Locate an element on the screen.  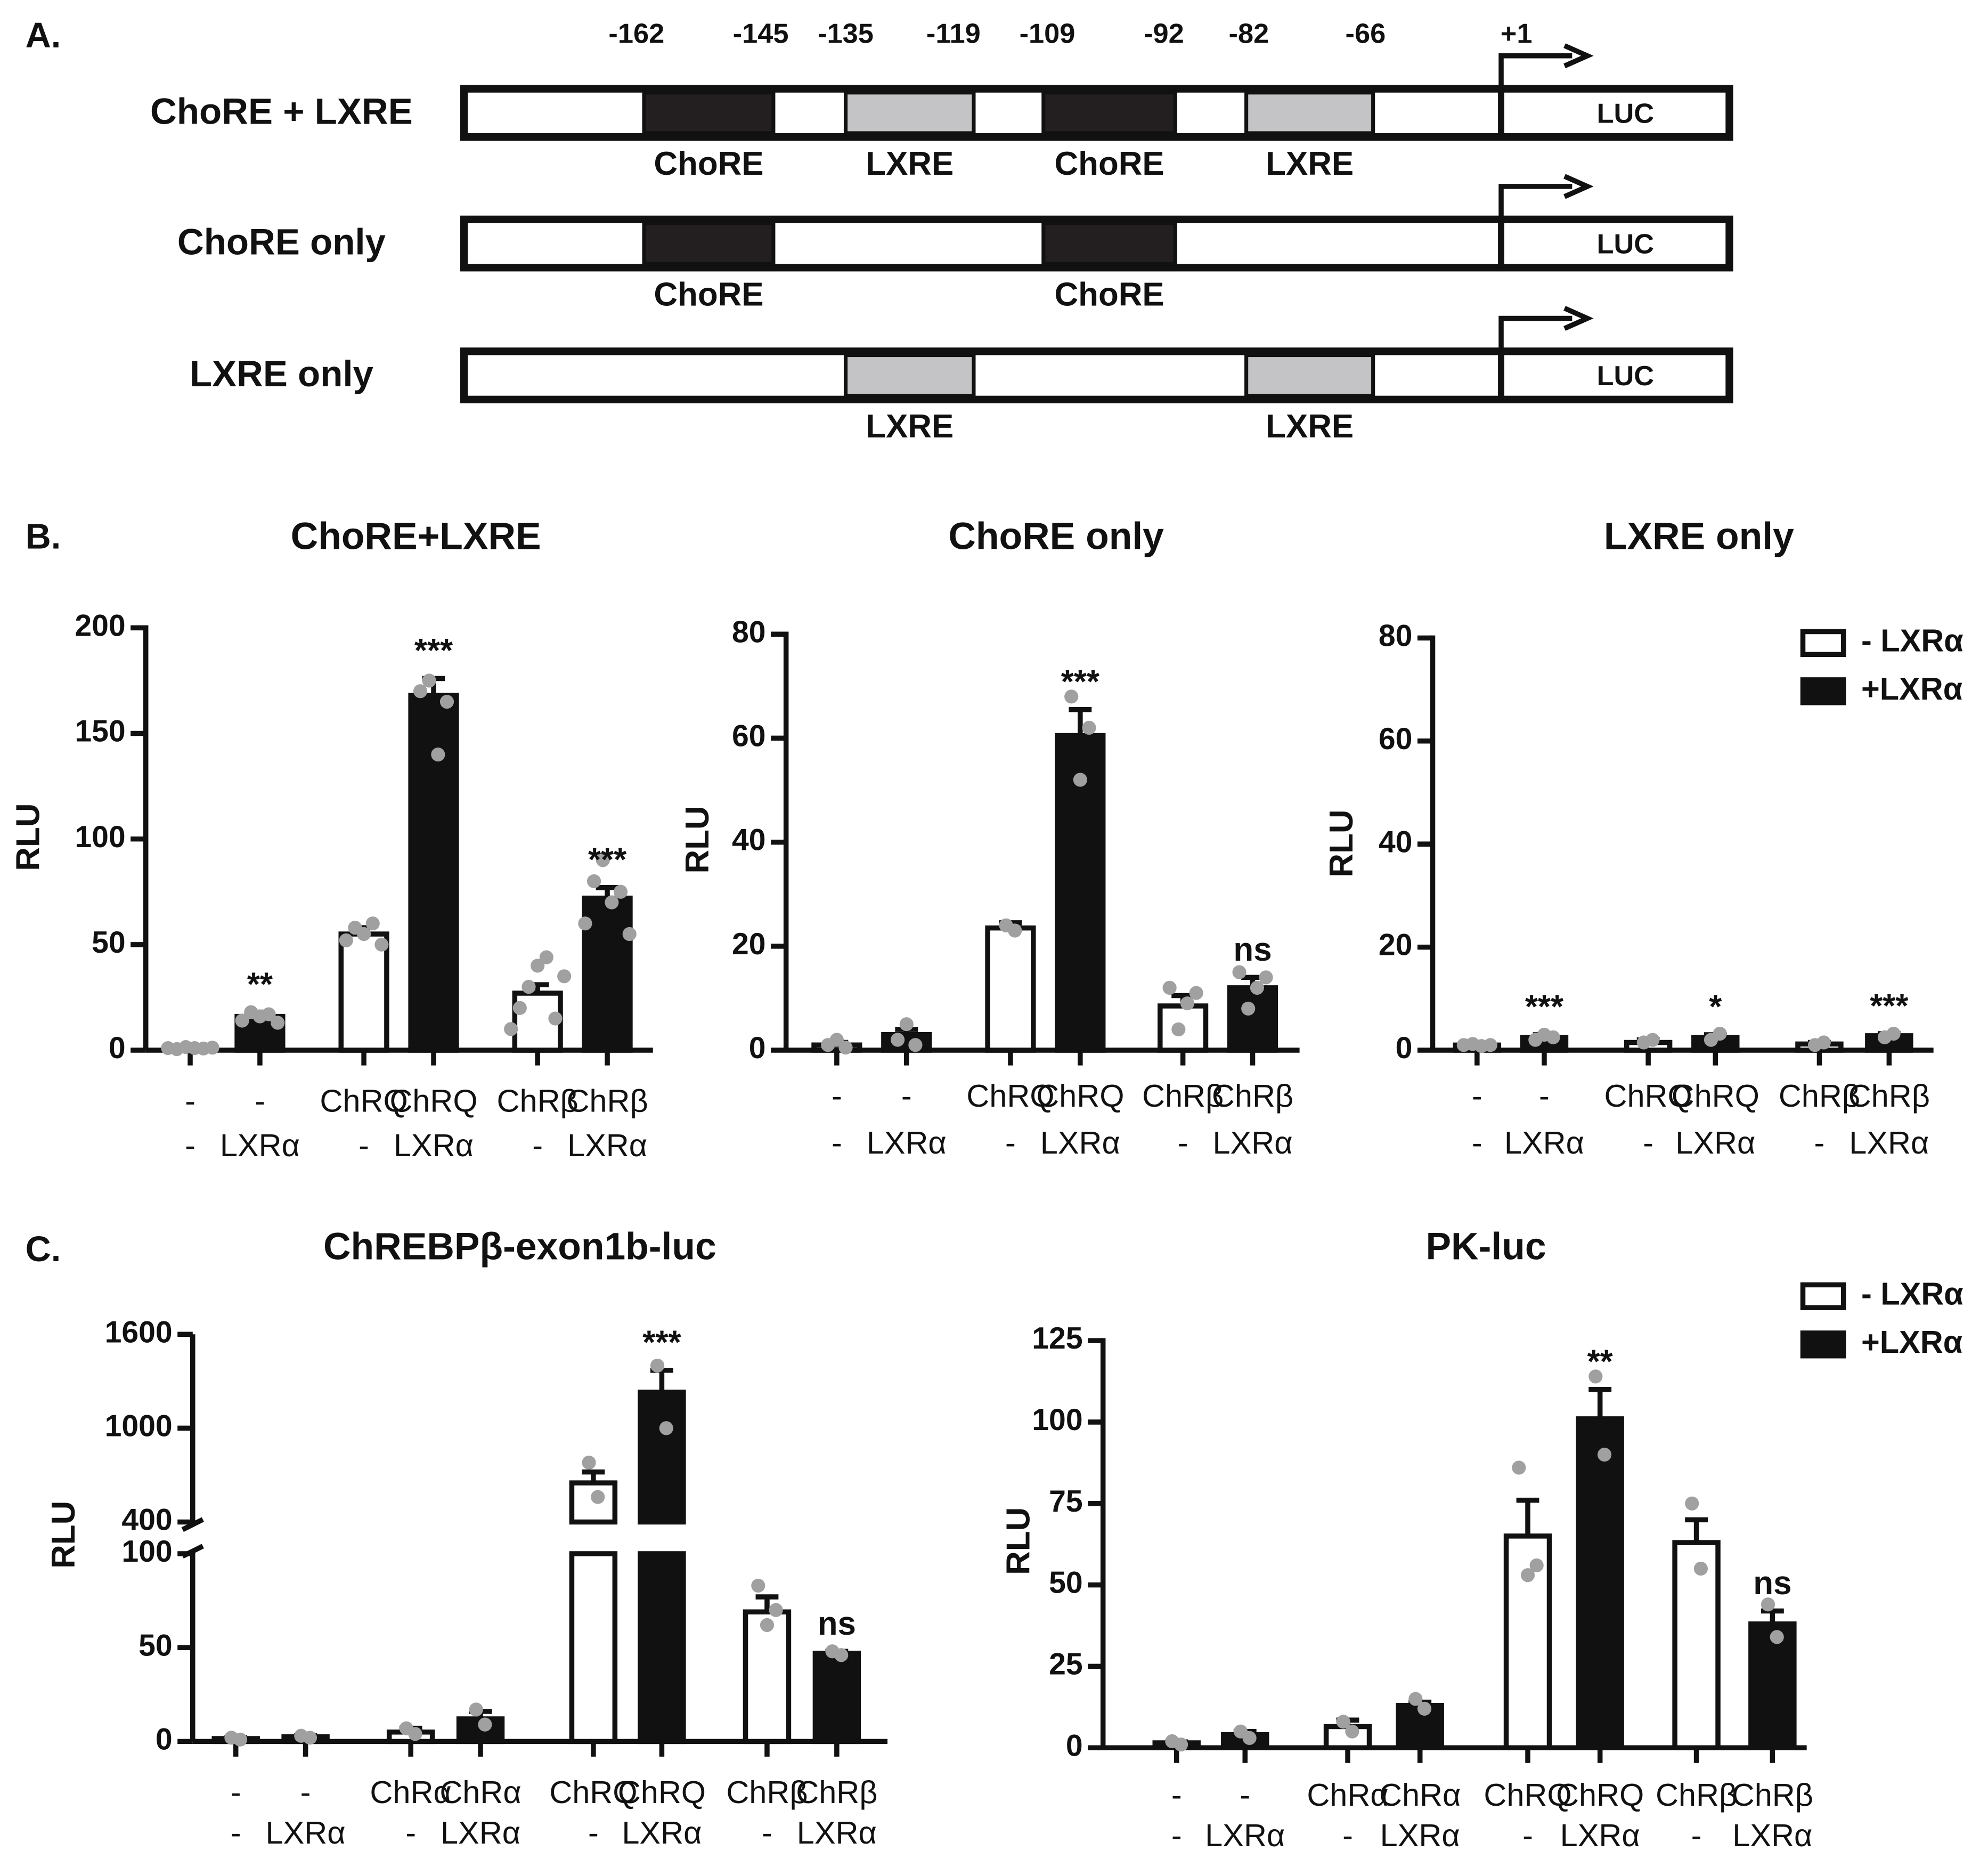
construct-box is located at coordinates (1097, 375).